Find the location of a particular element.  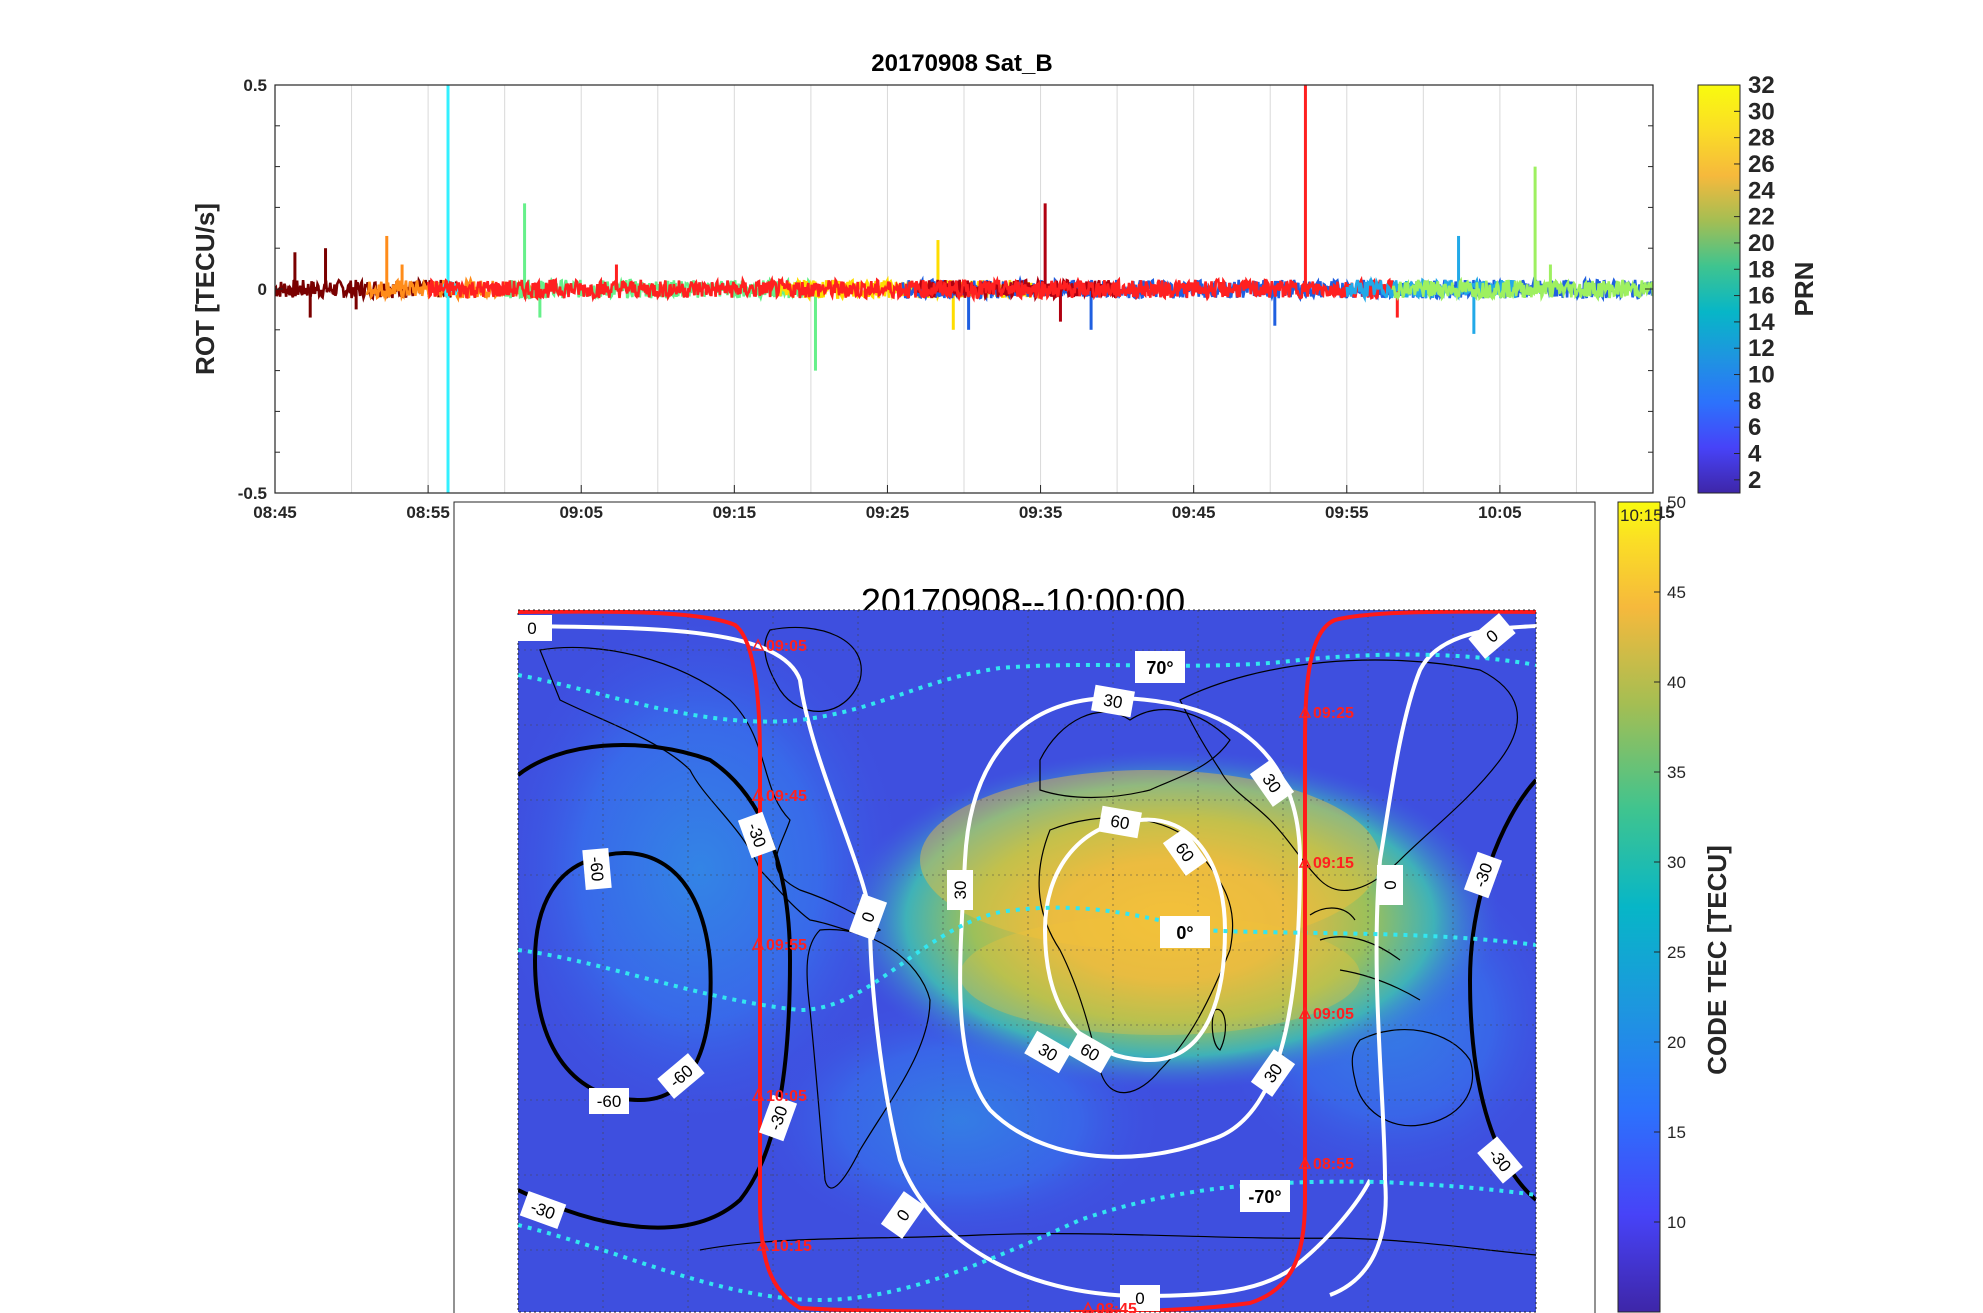

lat-label: -70° is located at coordinates (1264, 1197).